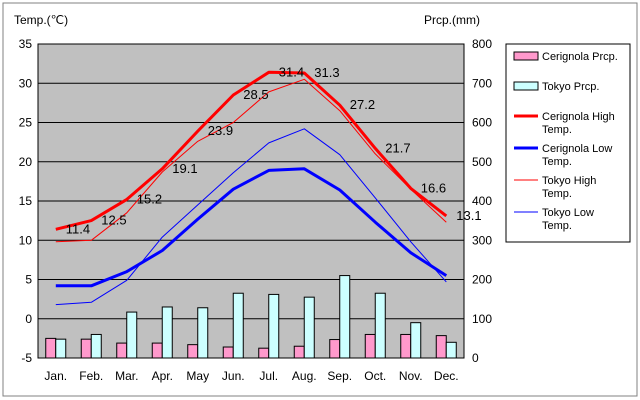  What do you see at coordinates (26, 240) in the screenshot?
I see `left-tick-label: 10` at bounding box center [26, 240].